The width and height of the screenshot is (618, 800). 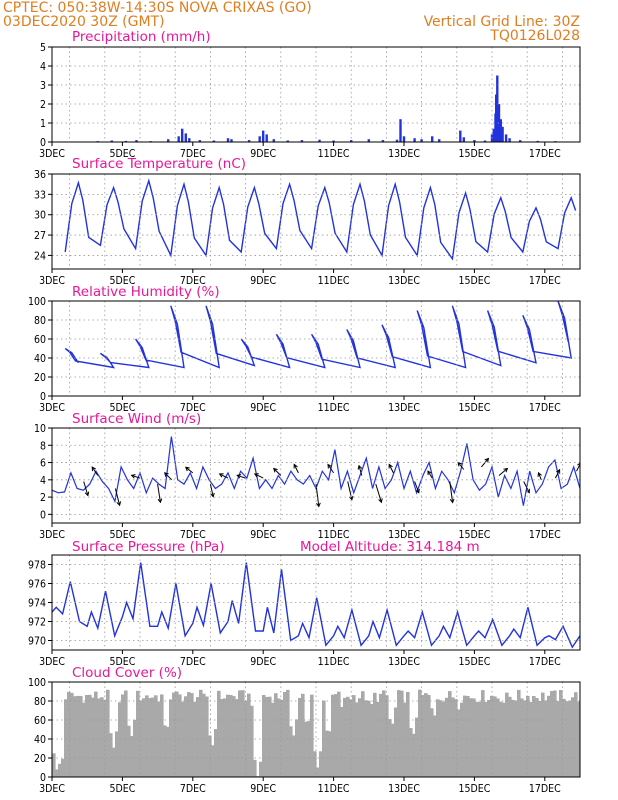 I want to click on ytick-label: 40, so click(x=40, y=740).